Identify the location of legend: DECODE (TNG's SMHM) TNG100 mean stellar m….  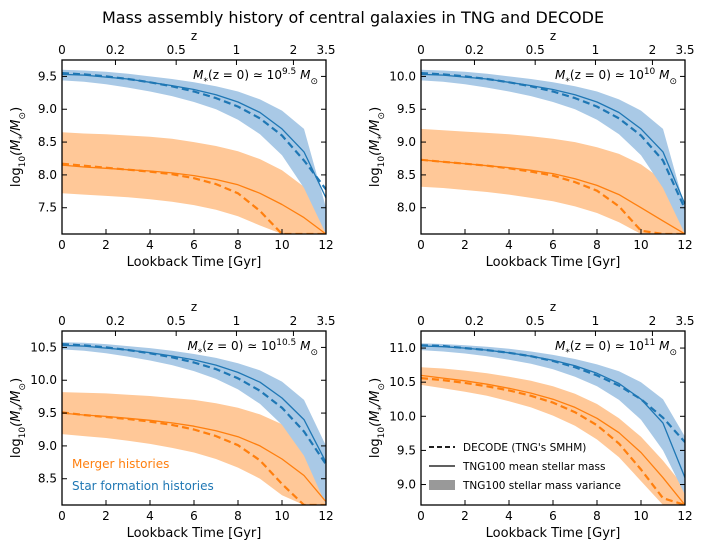
(525, 467).